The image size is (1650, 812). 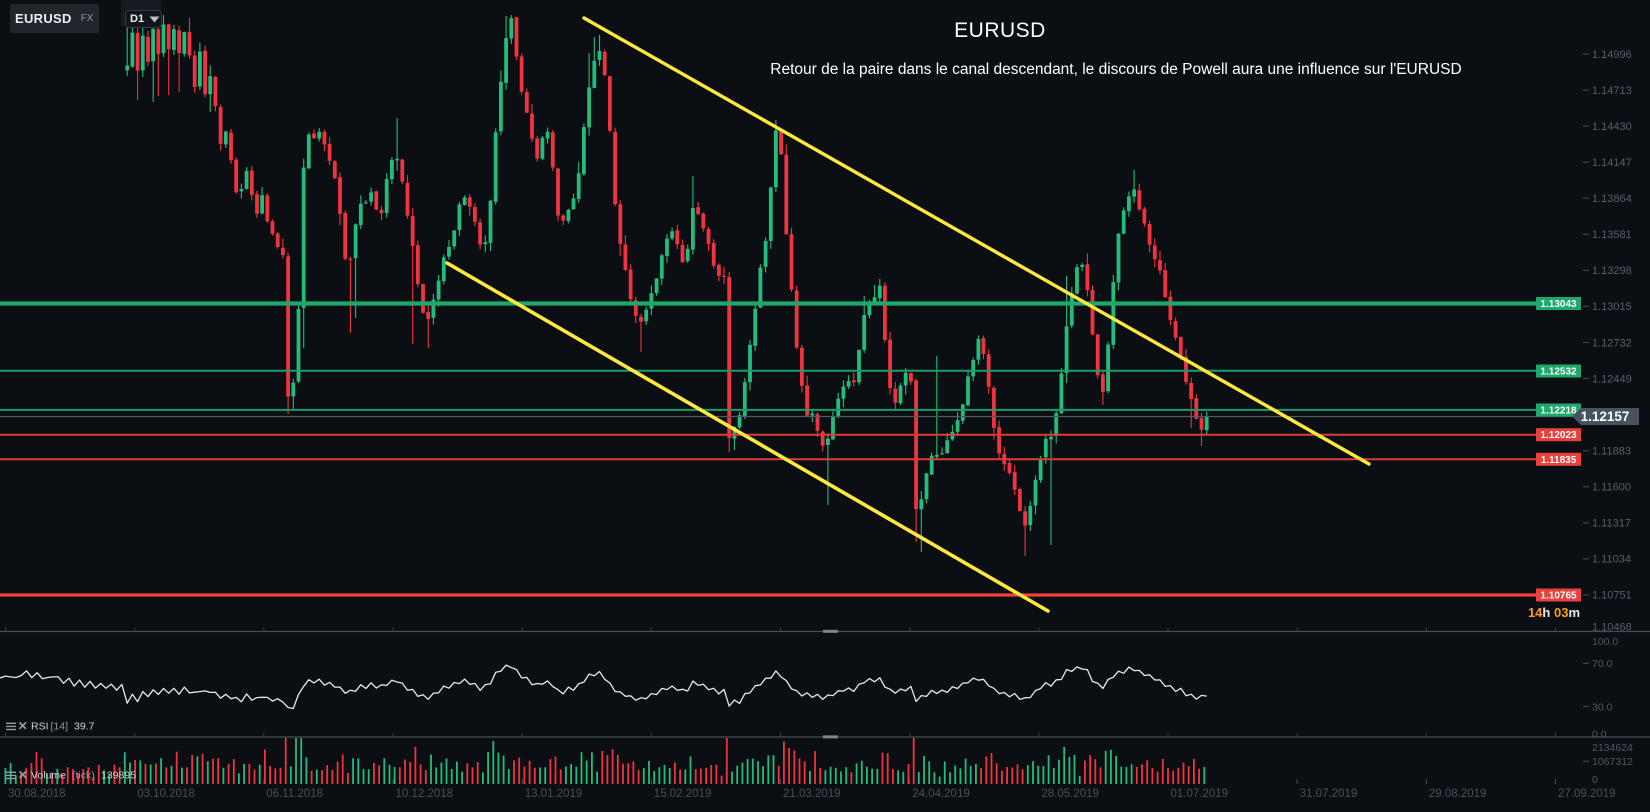 I want to click on svg-text: 30.08.2018, so click(x=37, y=794).